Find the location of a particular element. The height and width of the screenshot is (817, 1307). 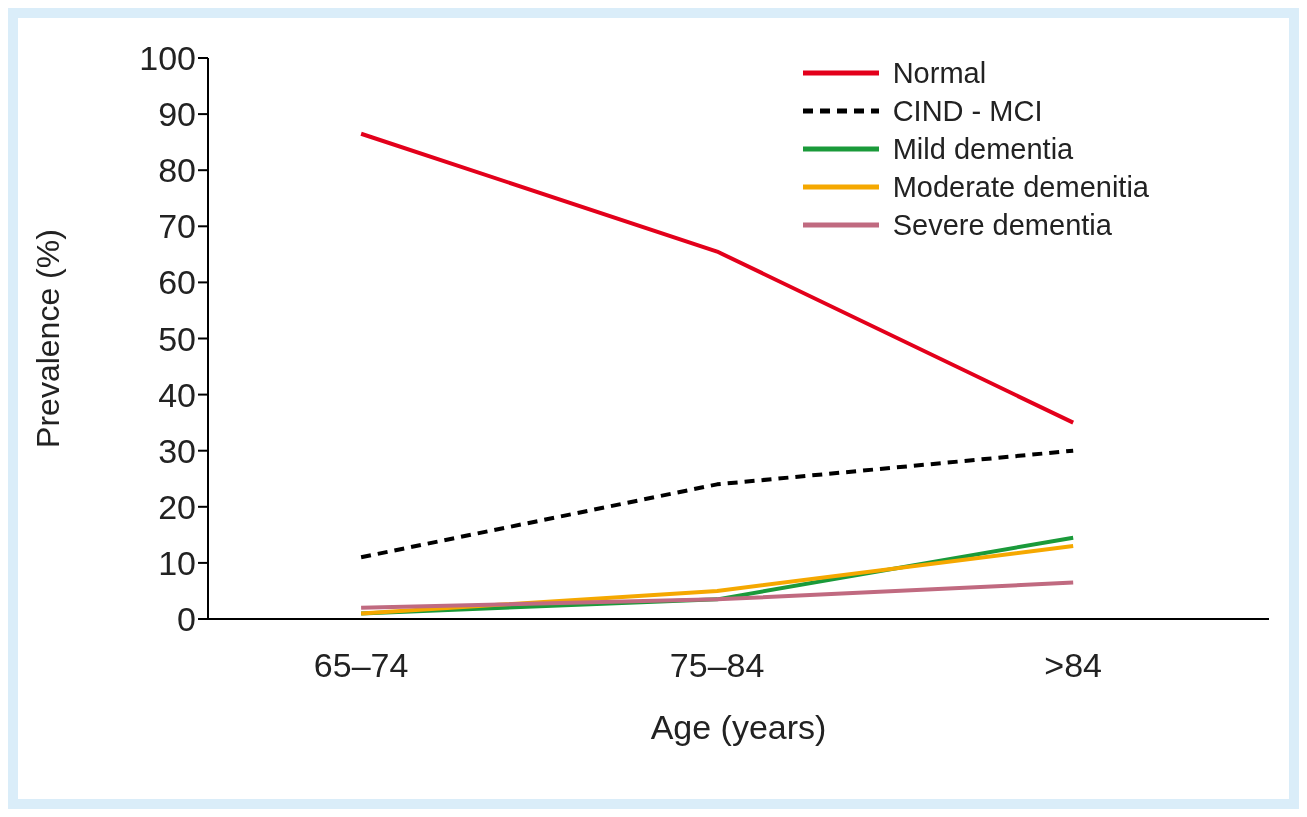

x-tick-label: 75–84 is located at coordinates (717, 665).